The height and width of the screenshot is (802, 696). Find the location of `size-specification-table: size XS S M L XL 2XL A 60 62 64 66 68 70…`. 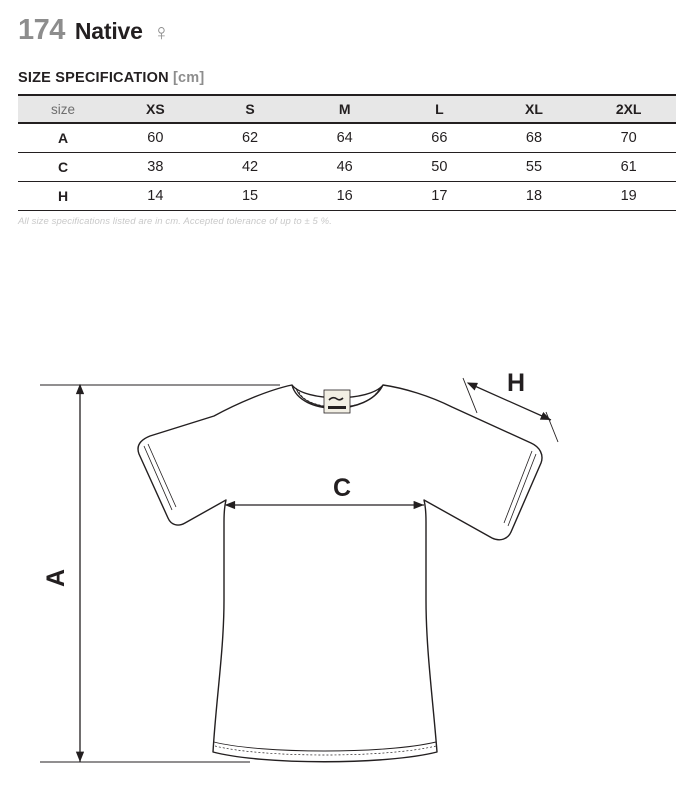

size-specification-table: size XS S M L XL 2XL A 60 62 64 66 68 70… is located at coordinates (347, 152).